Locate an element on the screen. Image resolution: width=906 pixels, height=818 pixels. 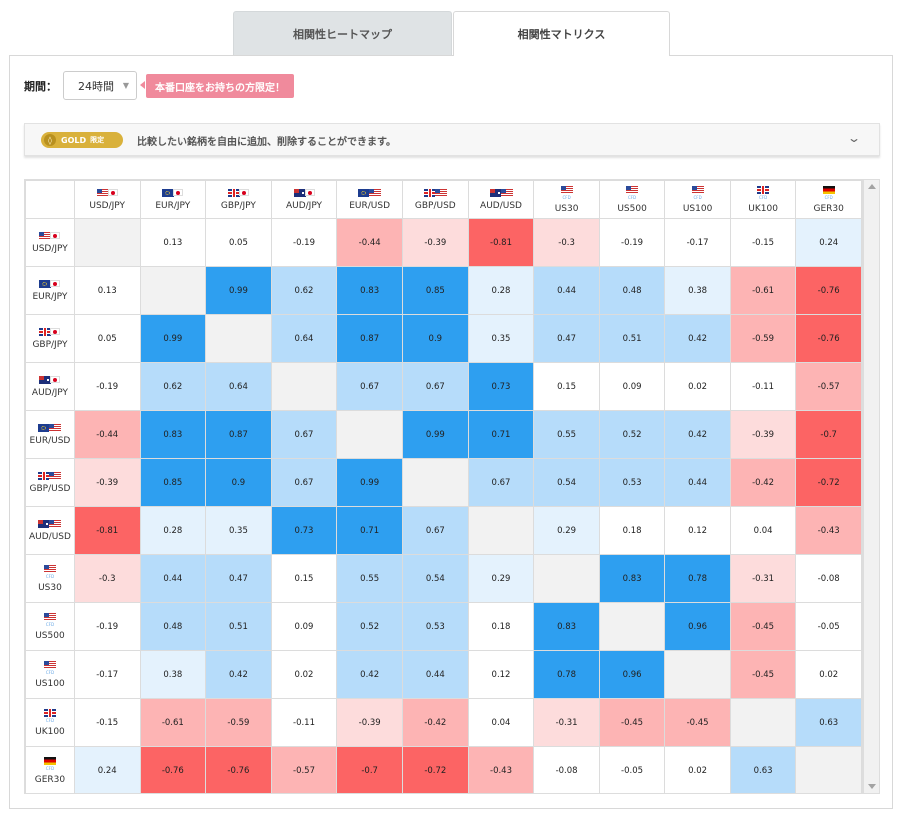
correlation-cell: -0.05 is located at coordinates (828, 626).